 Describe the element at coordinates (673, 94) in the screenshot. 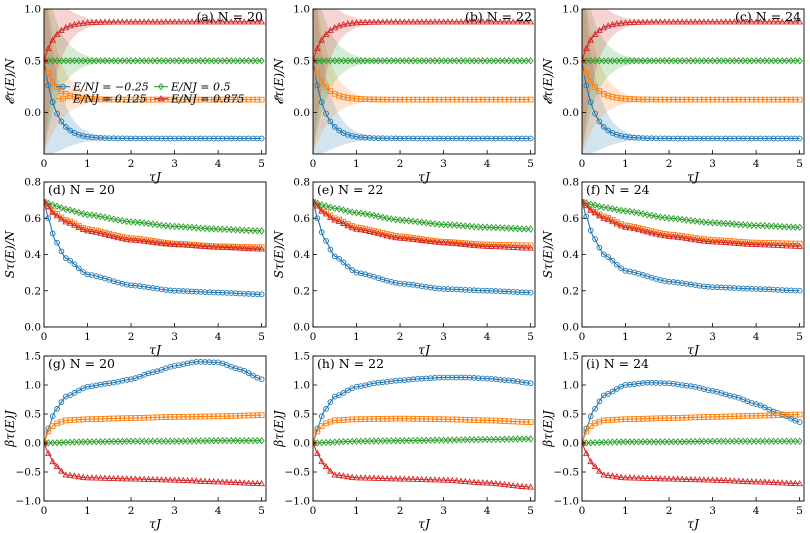

I see `panel-c: 0 1 2 3 4 5 0.0 0.5 1.0 τJ 𝓔τ(E)/N (c) N = 24` at that location.